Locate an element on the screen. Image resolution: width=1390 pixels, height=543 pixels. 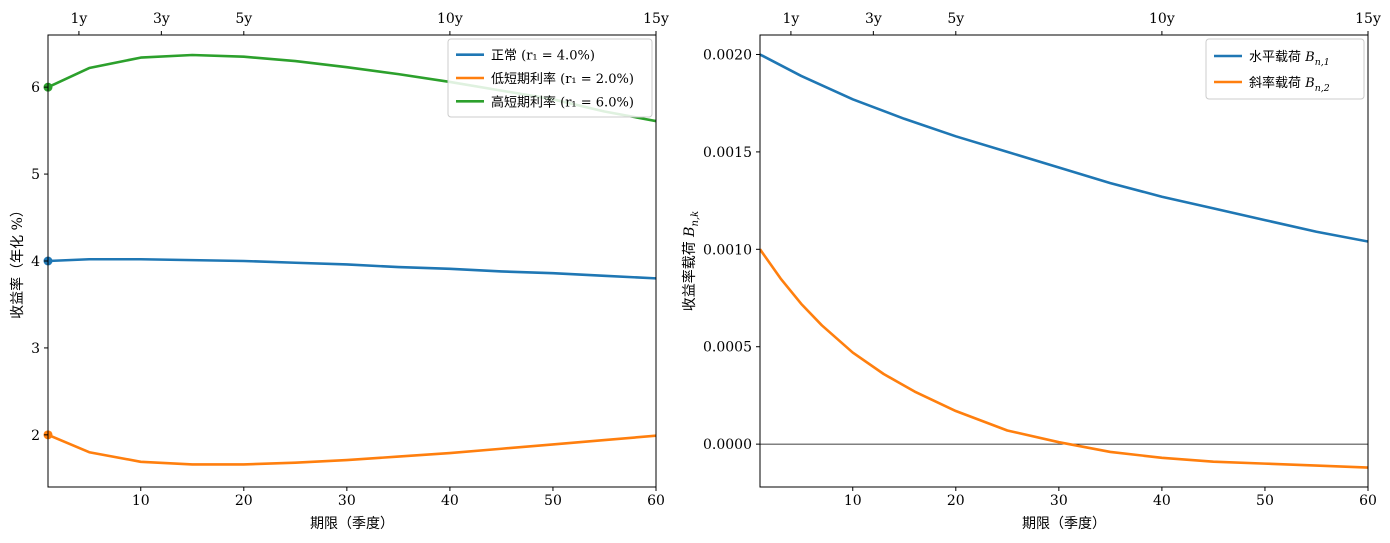
y-tick-label: 0.0015 is located at coordinates (727, 153).